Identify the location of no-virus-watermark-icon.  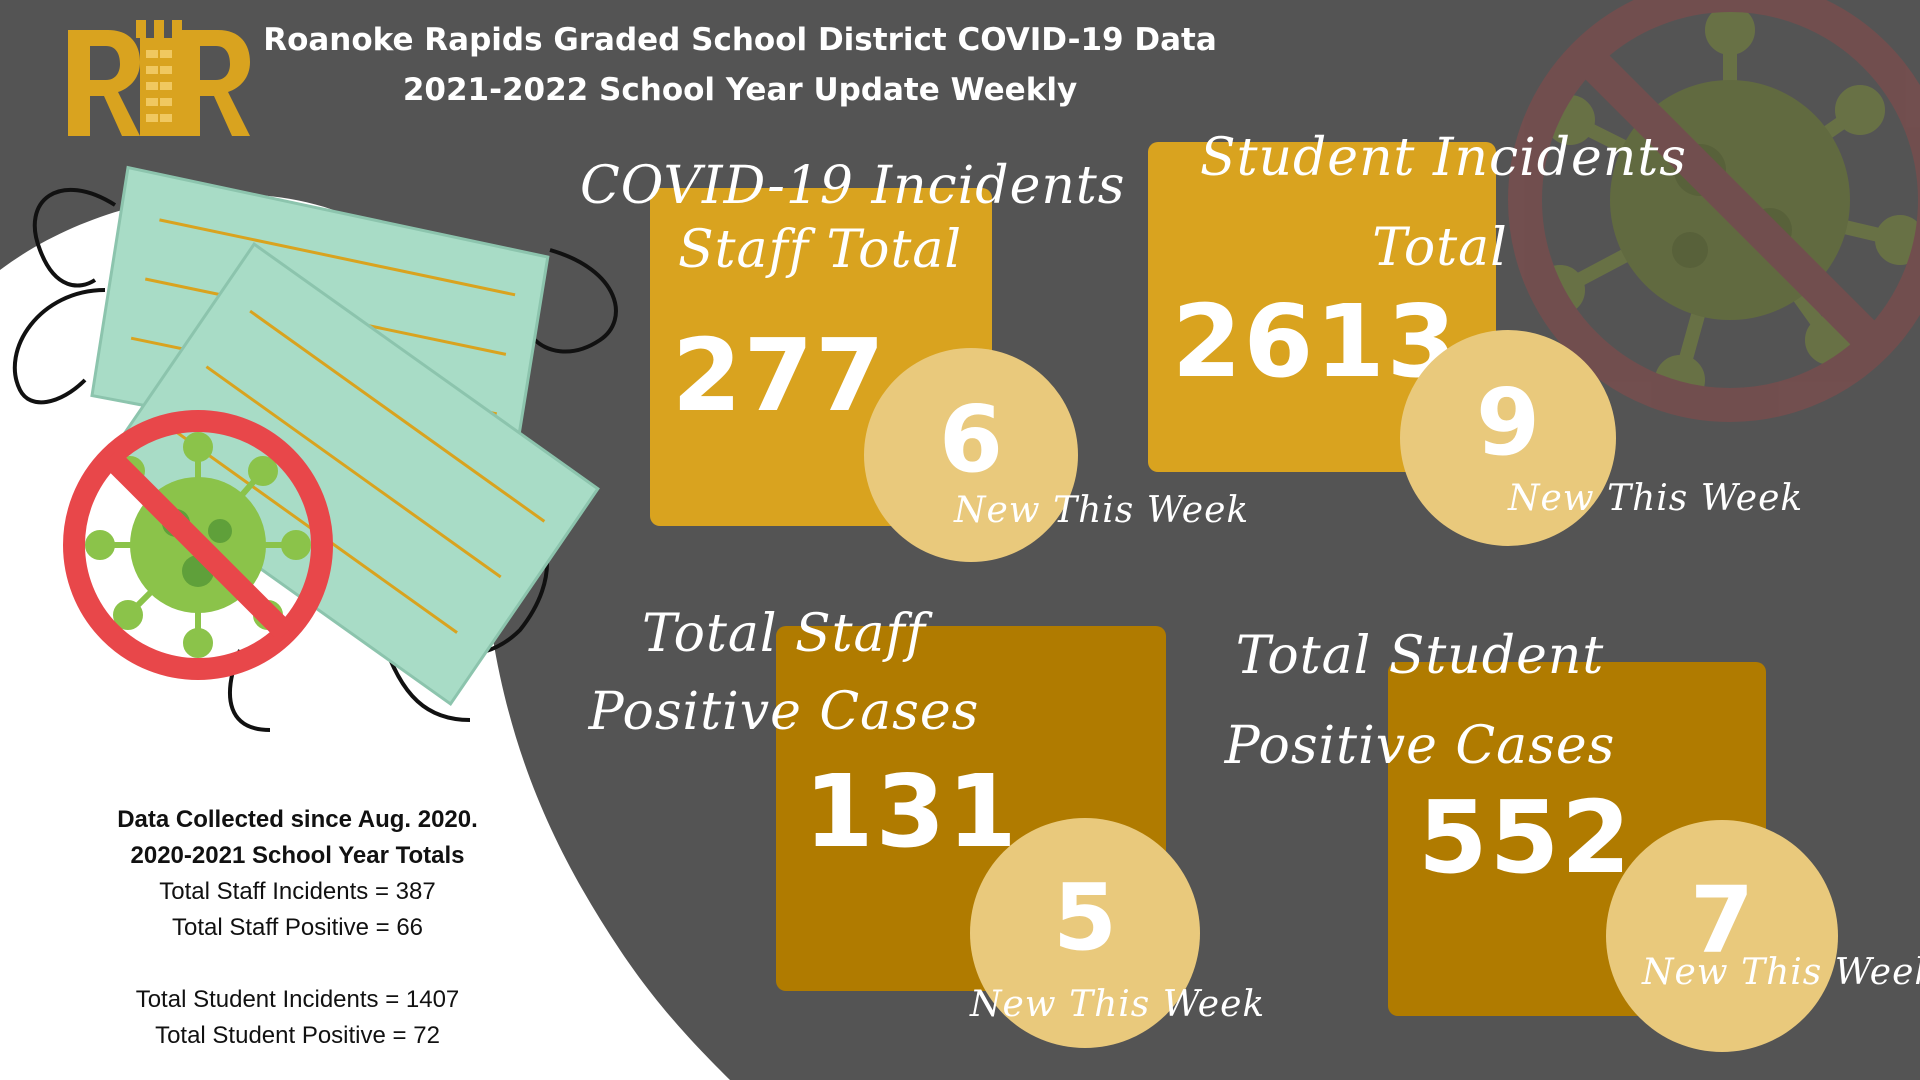
(1714, 211).